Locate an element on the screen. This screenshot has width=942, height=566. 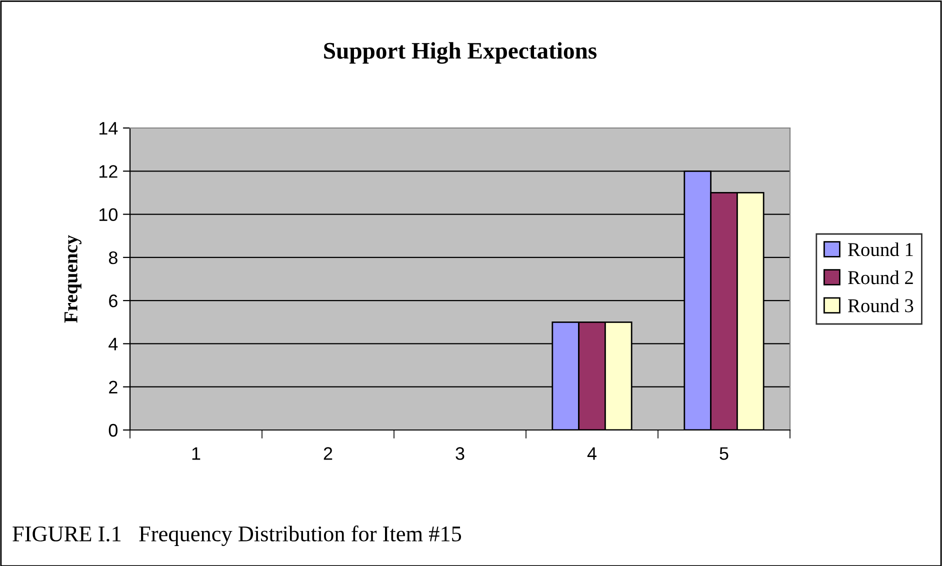
x-tick-label: 4 is located at coordinates (591, 453).